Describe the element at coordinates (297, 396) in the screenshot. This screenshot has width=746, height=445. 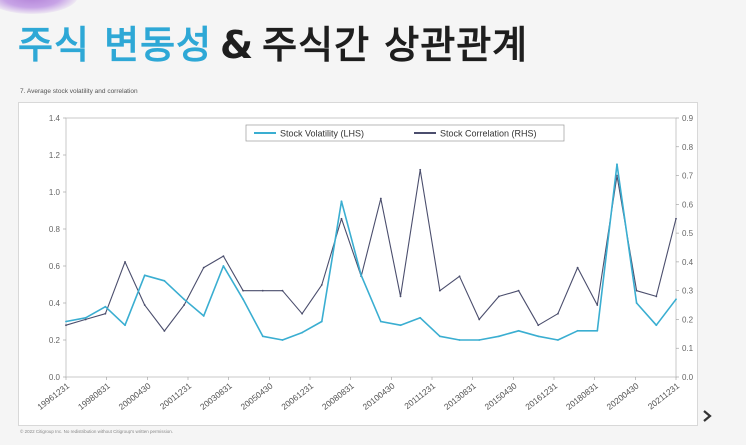
I see `x-tick-label: 20061231` at that location.